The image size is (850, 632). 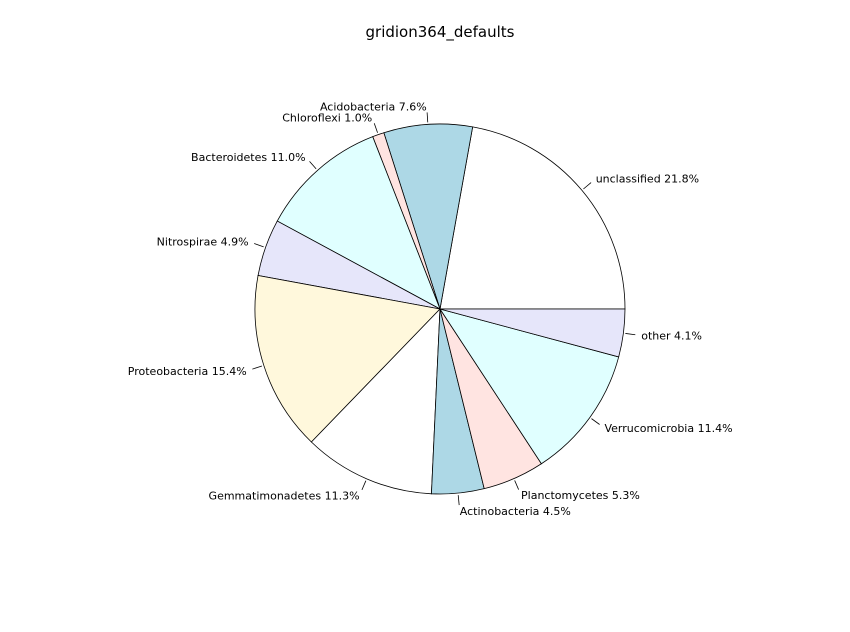 What do you see at coordinates (668, 428) in the screenshot?
I see `slice-label: Verrucomicrobia 11.4%` at bounding box center [668, 428].